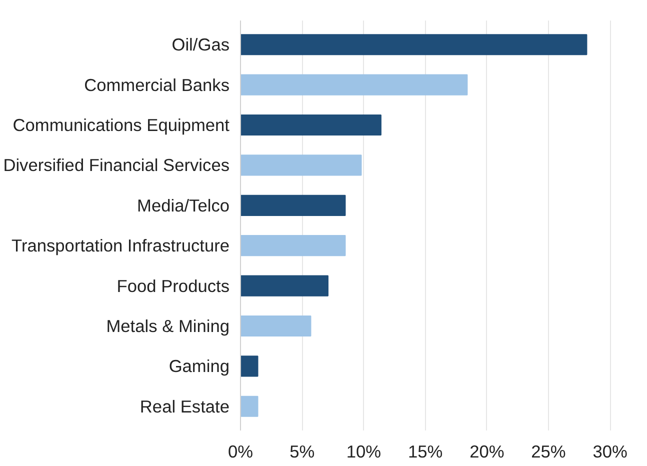  What do you see at coordinates (157, 84) in the screenshot?
I see `y-tick-label: Commercial Banks` at bounding box center [157, 84].